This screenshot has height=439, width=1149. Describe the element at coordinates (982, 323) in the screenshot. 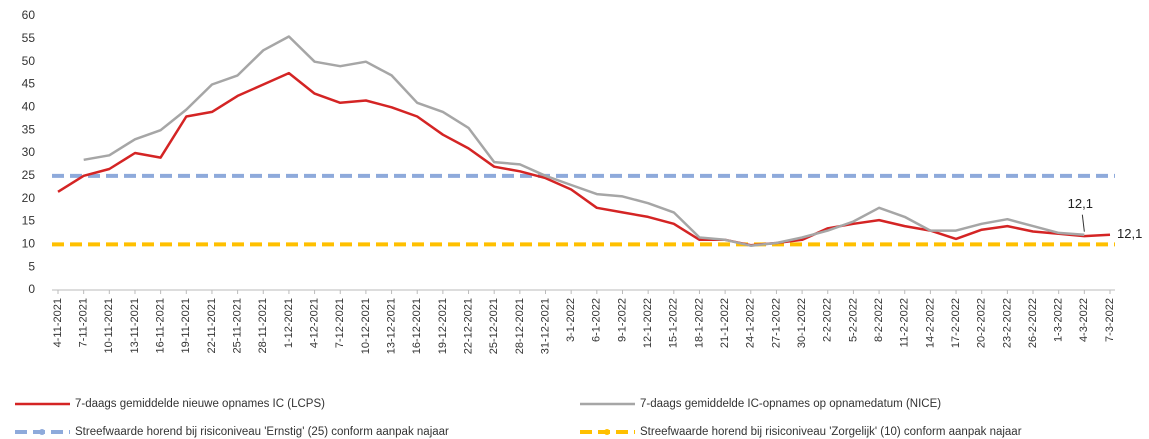

I see `x-tick-label: 20-2-2022` at that location.